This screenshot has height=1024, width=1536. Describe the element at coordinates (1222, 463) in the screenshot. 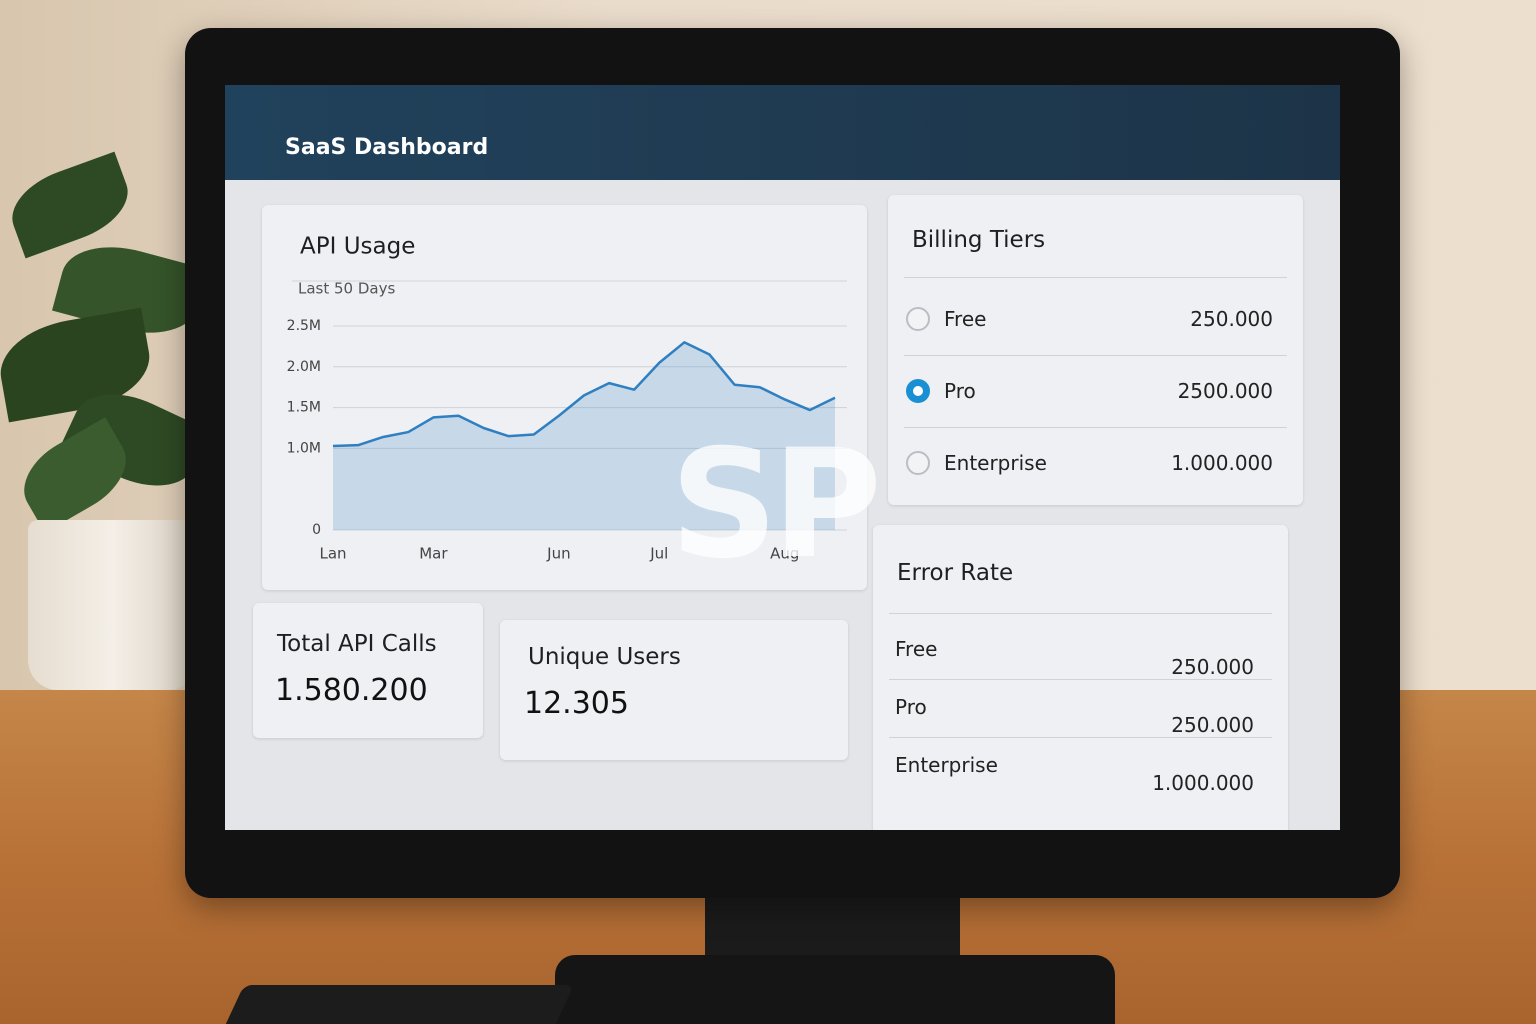

I see `tier-price: 1.000.000` at that location.